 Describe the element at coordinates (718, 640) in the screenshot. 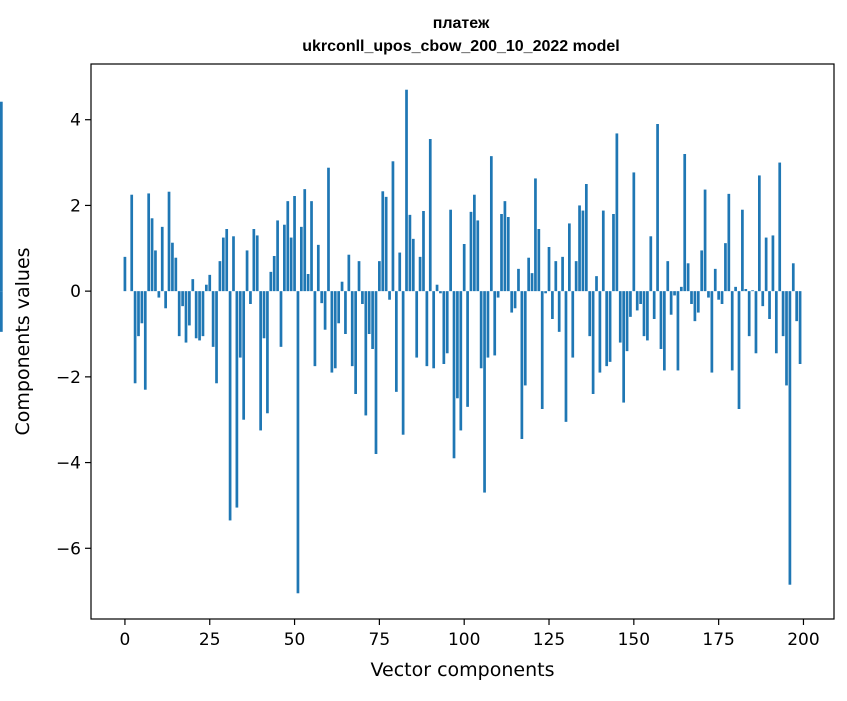

I see `x-tick-label: 175` at that location.